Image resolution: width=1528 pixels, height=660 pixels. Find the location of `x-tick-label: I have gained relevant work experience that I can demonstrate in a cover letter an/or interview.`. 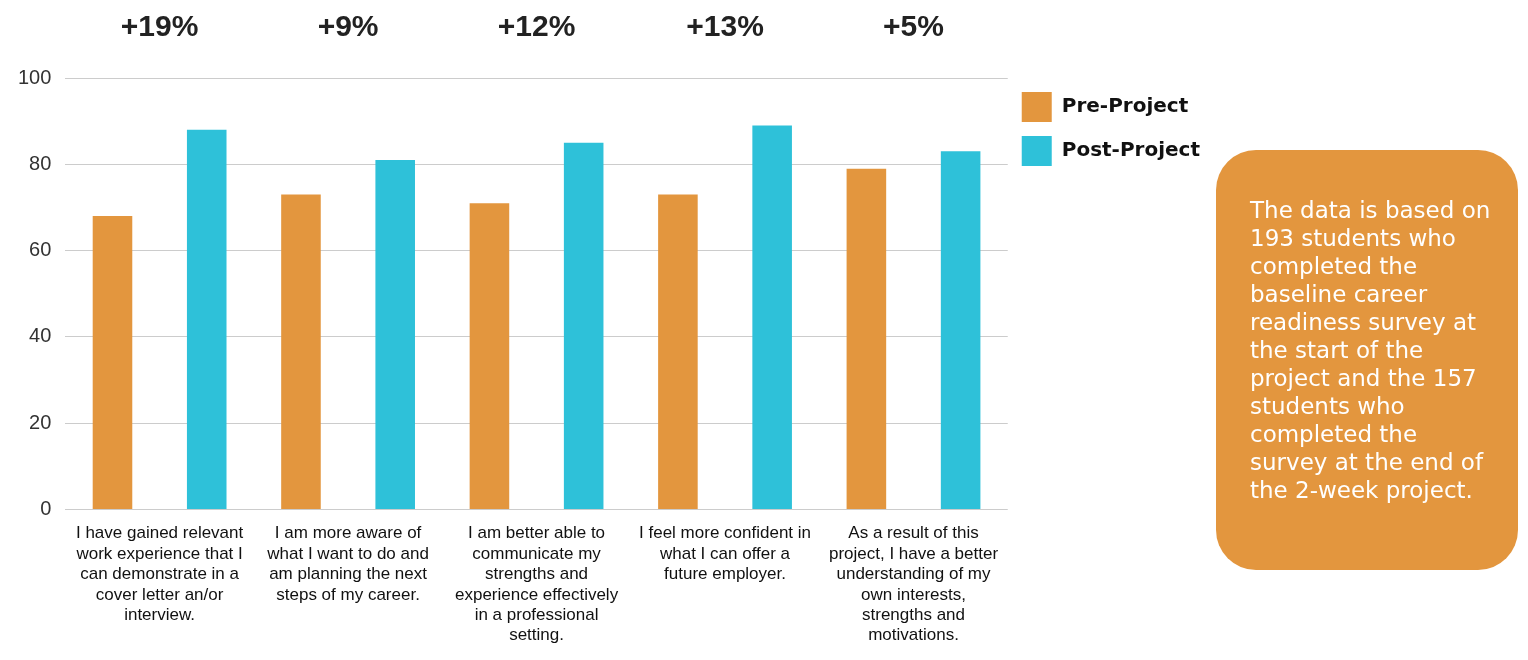

x-tick-label: I have gained relevant work experience that I can demonstrate in a cover letter an/or interview. is located at coordinates (159, 574).